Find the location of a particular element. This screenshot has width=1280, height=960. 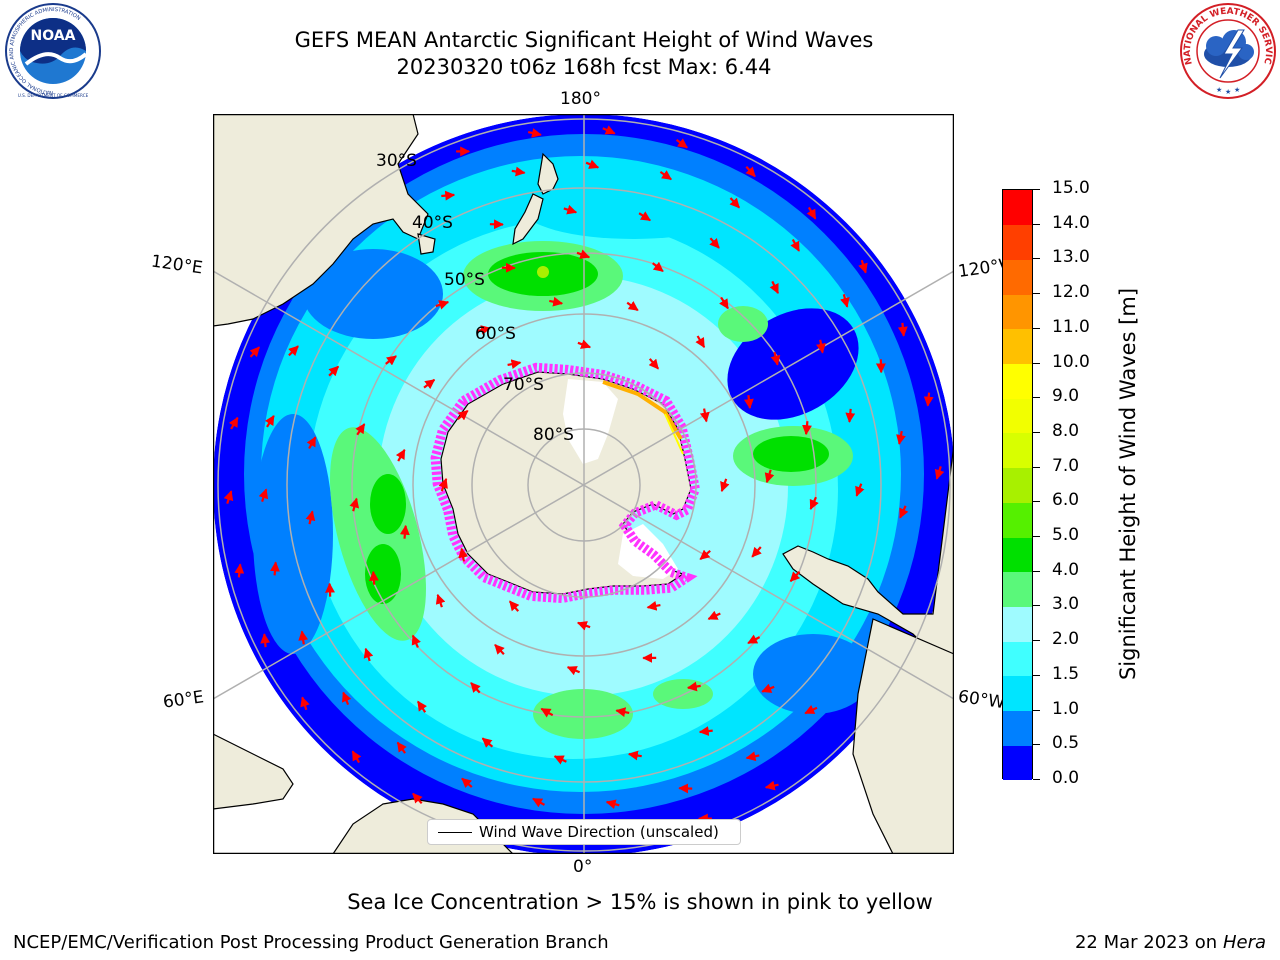

colorbar-tick-label: 0.5 is located at coordinates (1066, 743).